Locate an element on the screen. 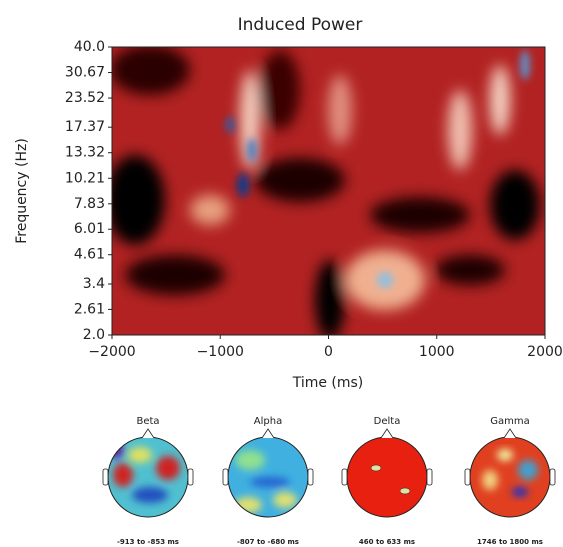 This screenshot has width=563, height=547. chart-title: Induced Power is located at coordinates (300, 25).